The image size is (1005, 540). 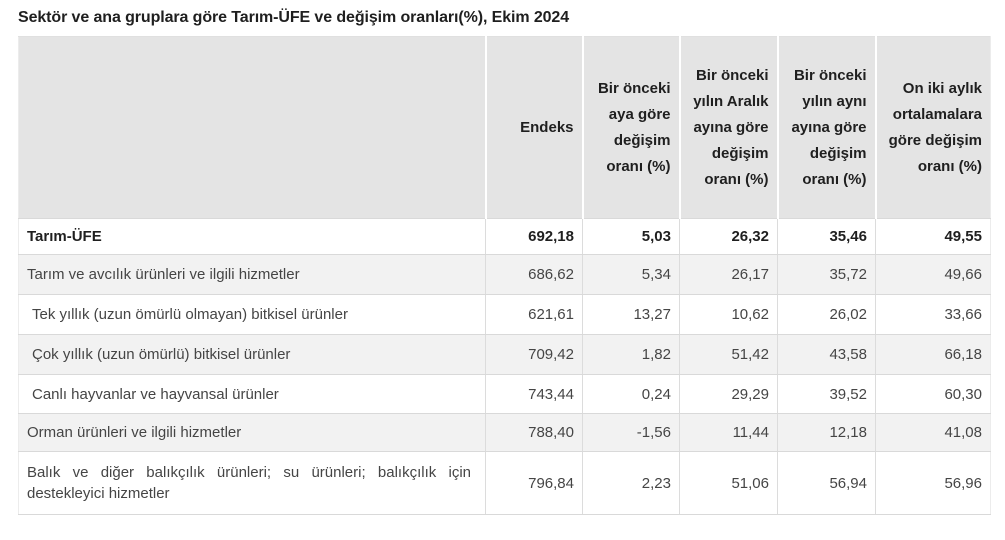 What do you see at coordinates (728, 354) in the screenshot?
I see `cell-ytd-change: 51,42` at bounding box center [728, 354].